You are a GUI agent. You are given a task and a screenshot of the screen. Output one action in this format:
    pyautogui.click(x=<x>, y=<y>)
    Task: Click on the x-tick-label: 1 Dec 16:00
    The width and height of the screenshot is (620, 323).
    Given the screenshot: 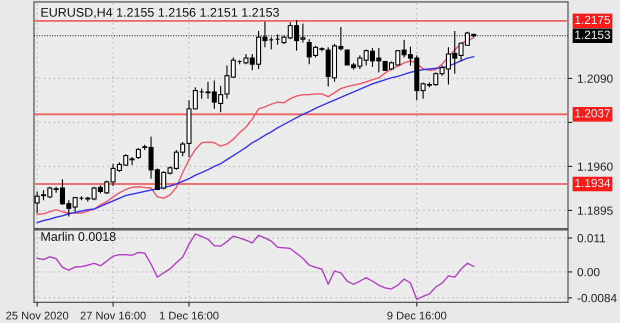 What is the action you would take?
    pyautogui.click(x=189, y=316)
    